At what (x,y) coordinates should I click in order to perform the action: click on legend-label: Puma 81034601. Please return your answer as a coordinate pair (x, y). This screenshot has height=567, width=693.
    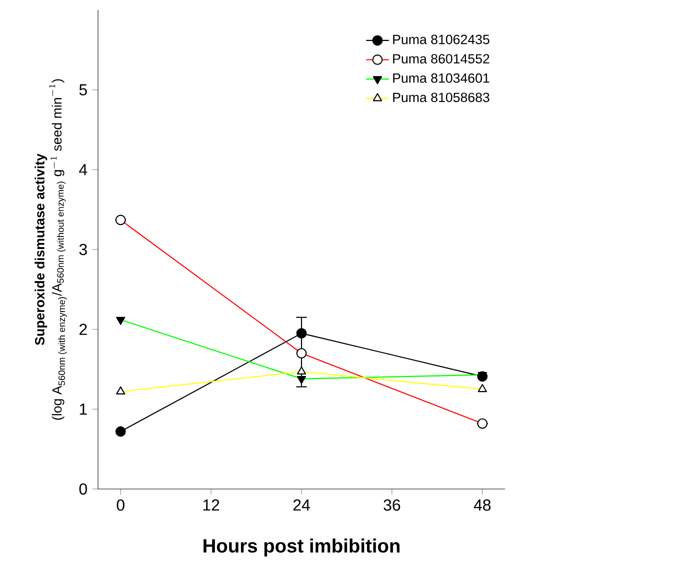
    Looking at the image, I should click on (441, 78).